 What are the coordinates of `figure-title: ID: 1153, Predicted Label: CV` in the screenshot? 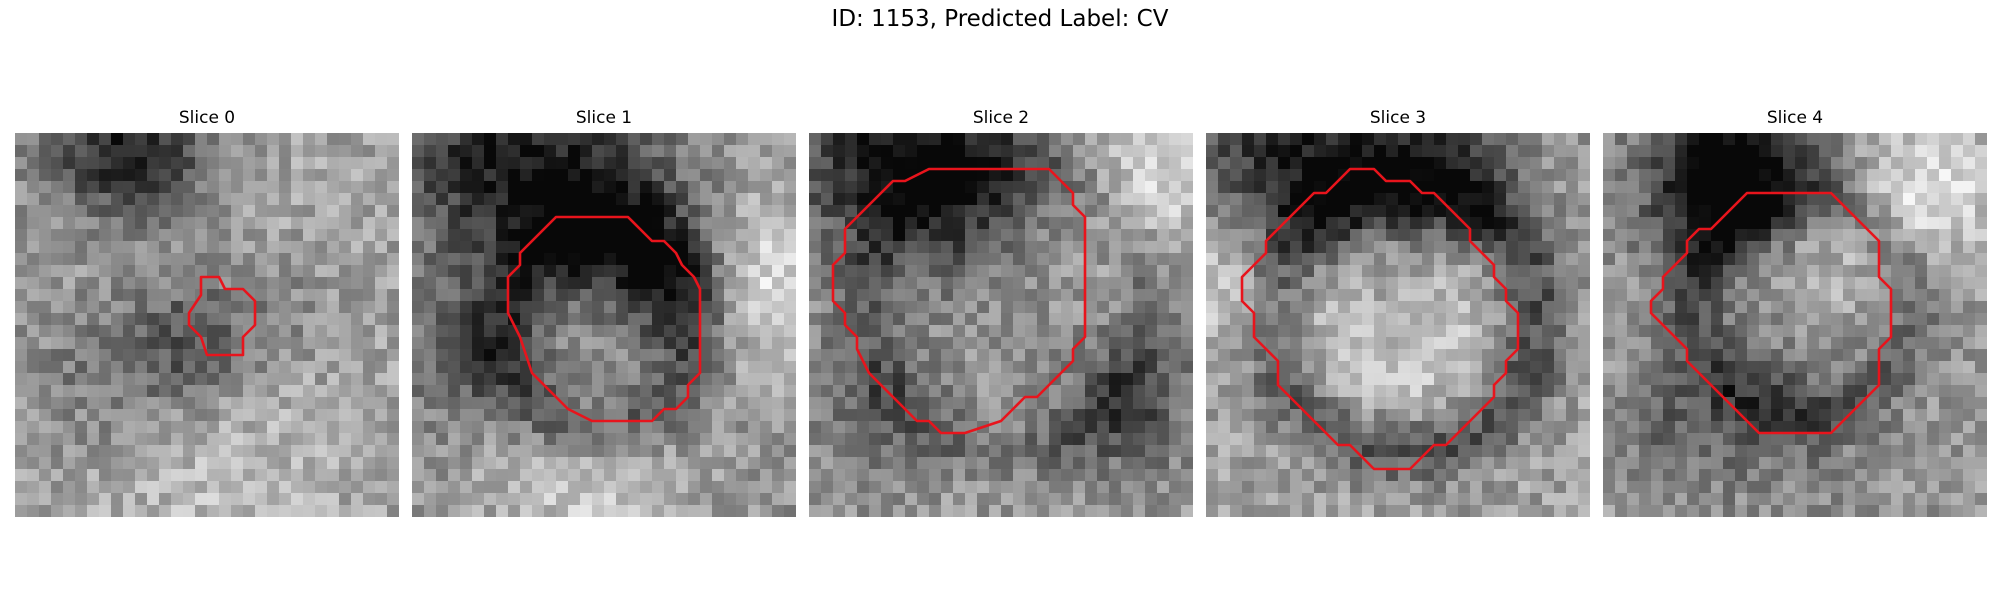 It's located at (1000, 19).